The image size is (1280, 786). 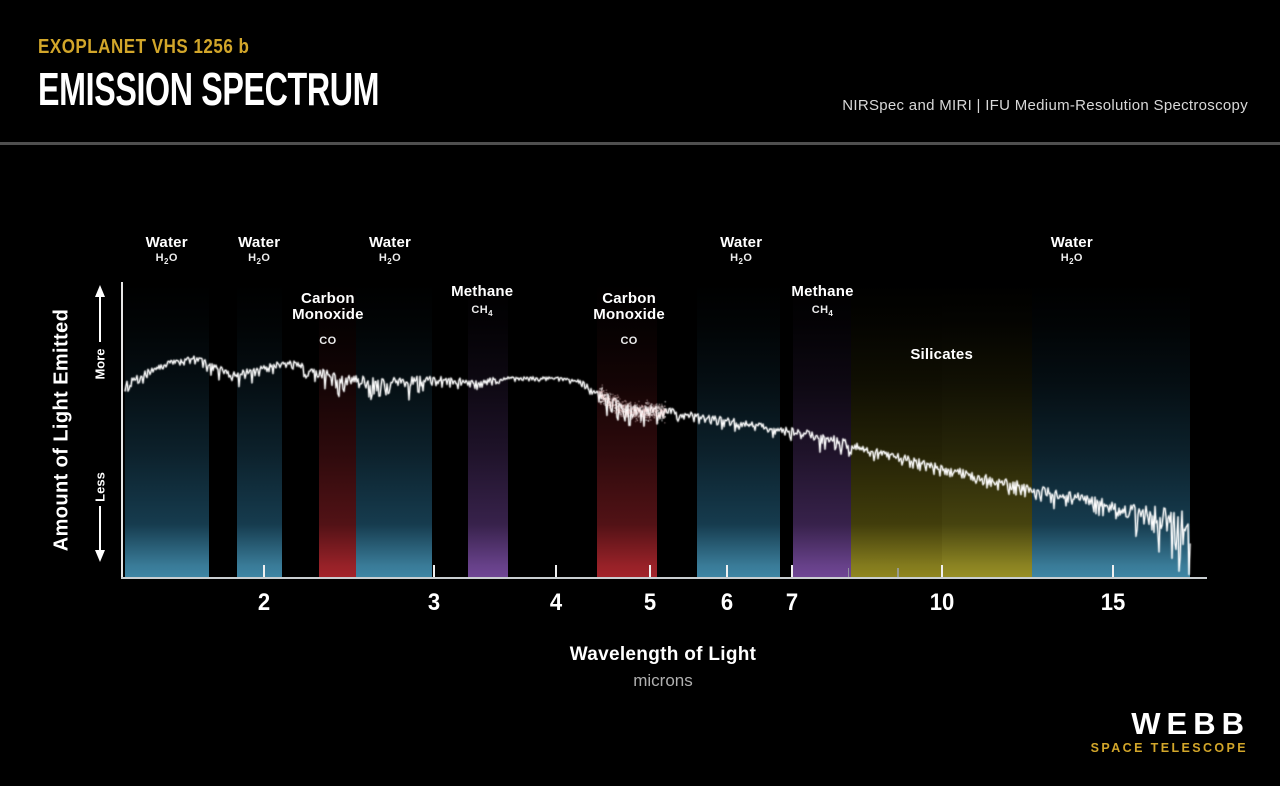 What do you see at coordinates (100, 534) in the screenshot?
I see `less-arrow-icon` at bounding box center [100, 534].